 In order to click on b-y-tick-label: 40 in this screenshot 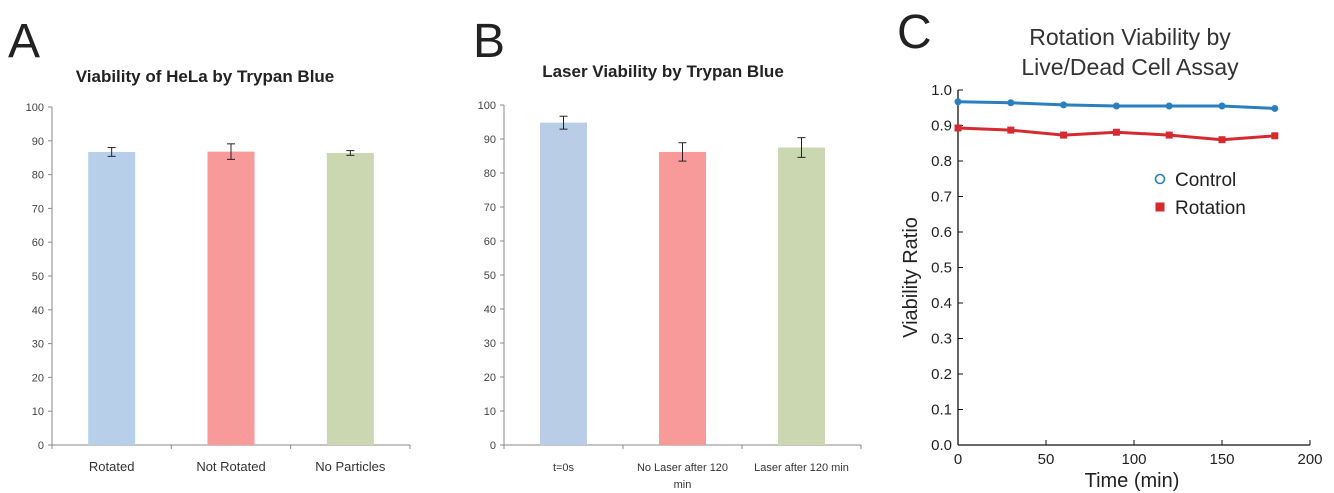, I will do `click(490, 310)`.